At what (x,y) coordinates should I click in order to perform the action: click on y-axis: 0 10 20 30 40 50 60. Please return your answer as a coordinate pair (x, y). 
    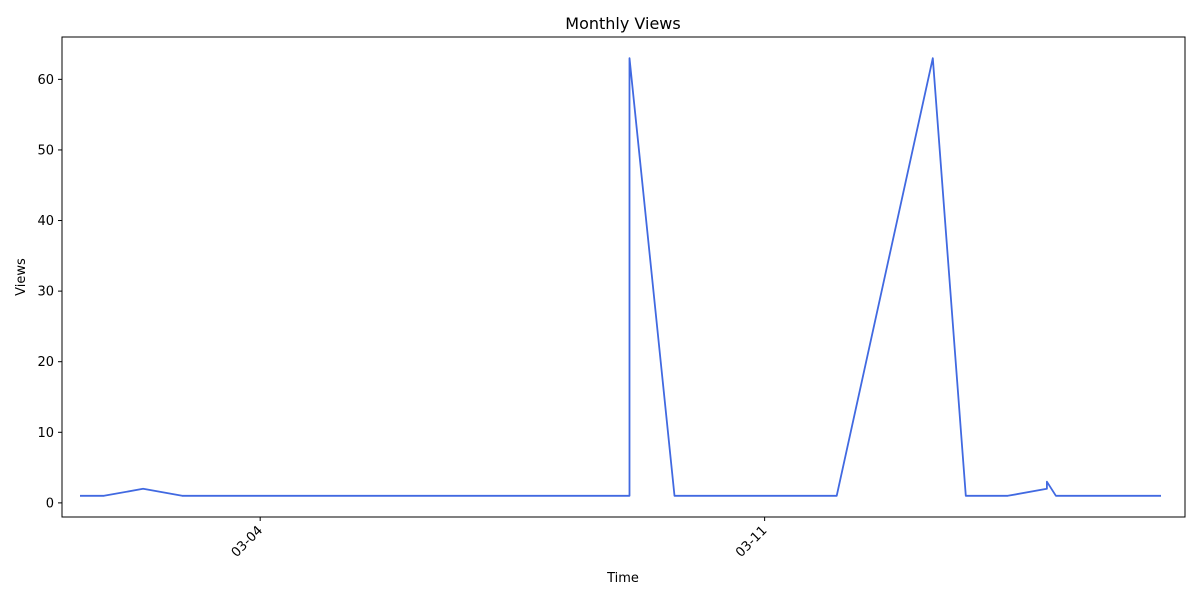
    Looking at the image, I should click on (49, 292).